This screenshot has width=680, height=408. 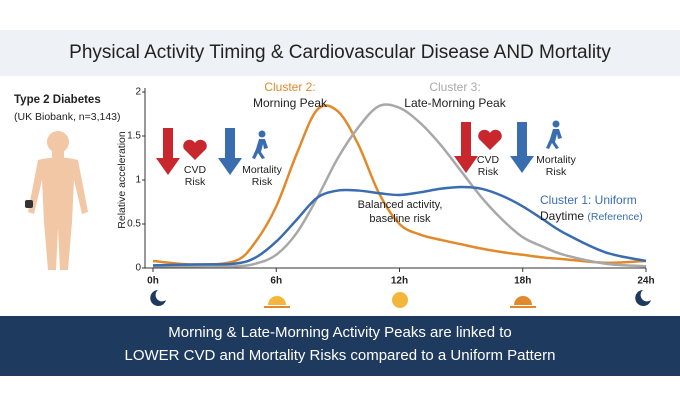 What do you see at coordinates (134, 136) in the screenshot?
I see `y-tick-label: 1.5` at bounding box center [134, 136].